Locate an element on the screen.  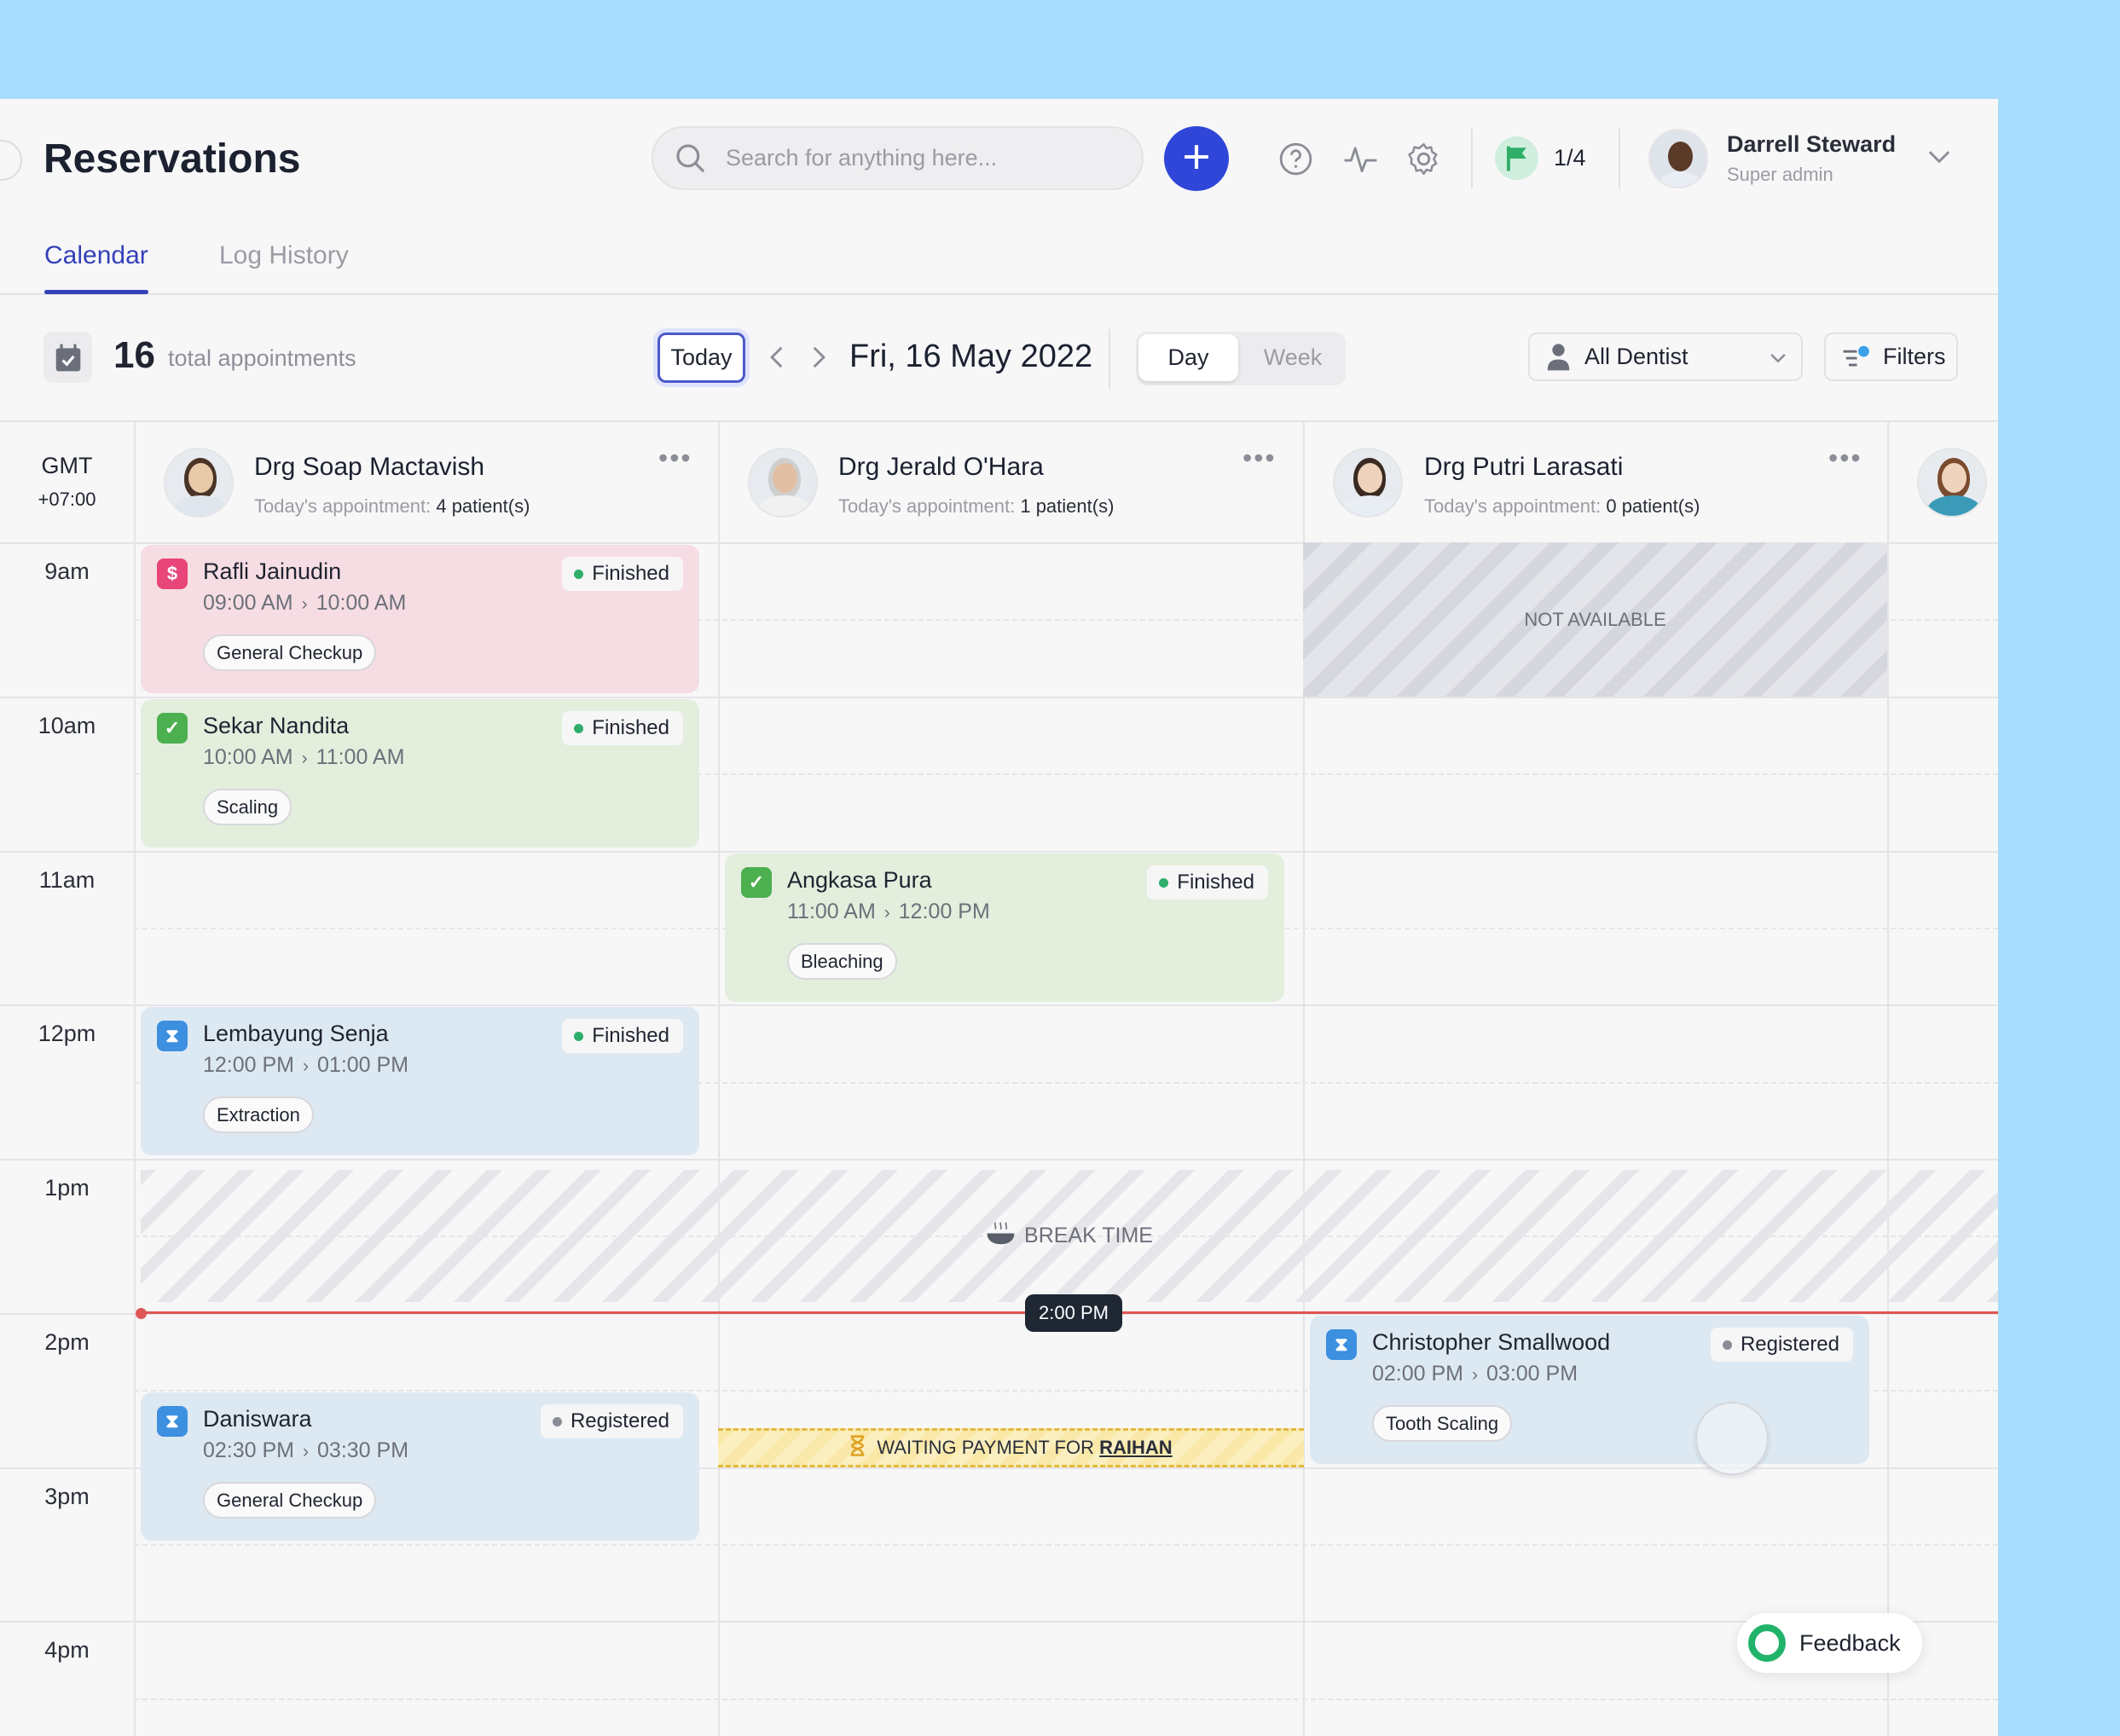
end-time: 01:00 PM is located at coordinates (363, 1065).